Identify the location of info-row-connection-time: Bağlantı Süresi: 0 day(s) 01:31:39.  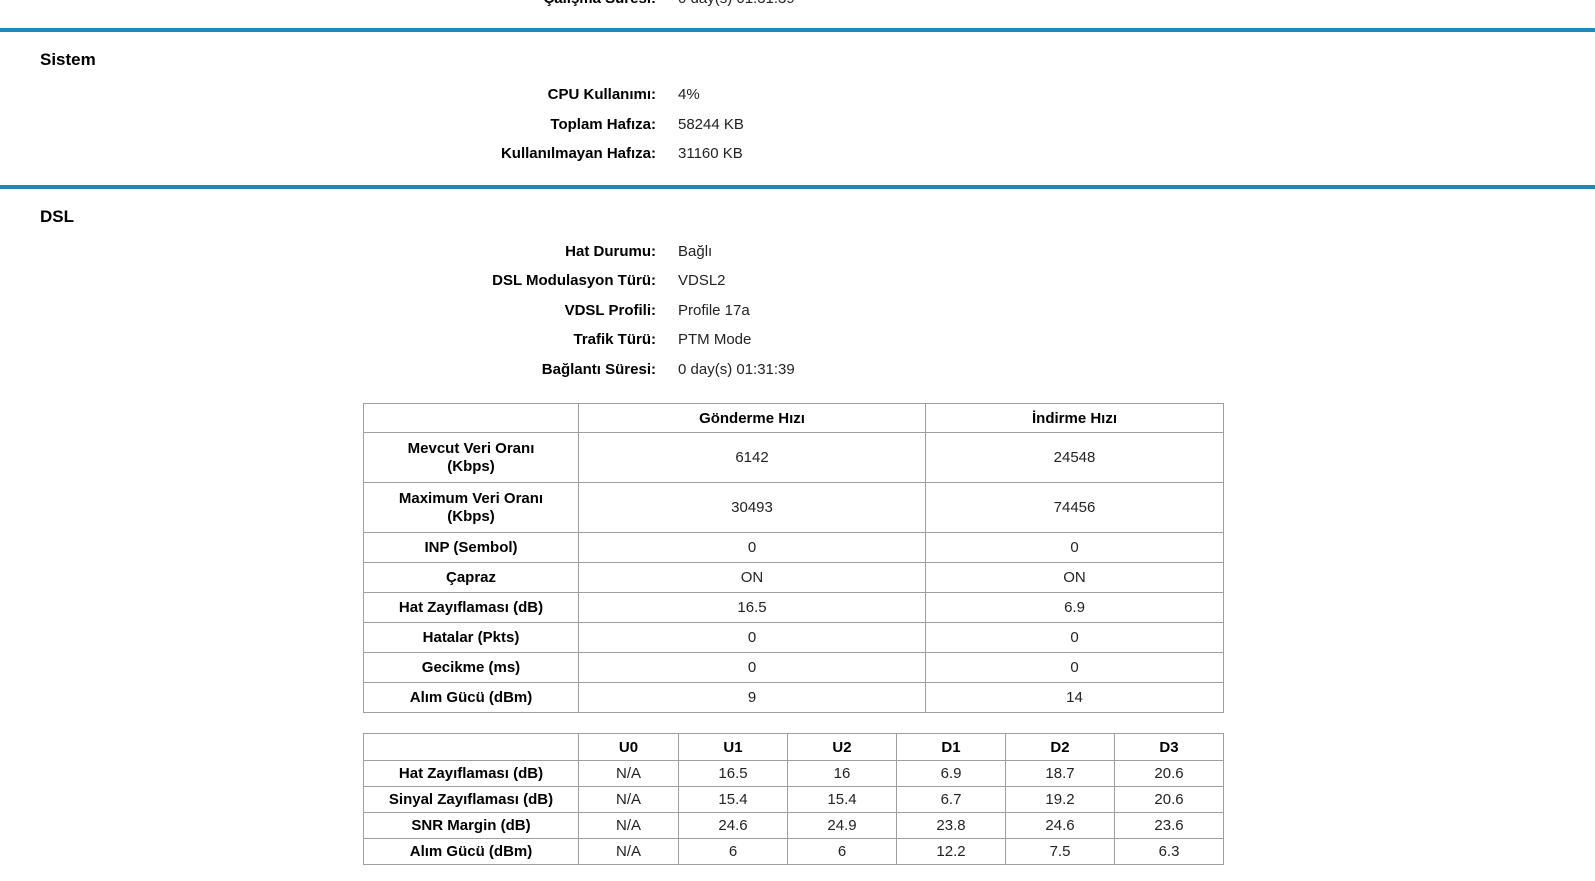
(797, 370).